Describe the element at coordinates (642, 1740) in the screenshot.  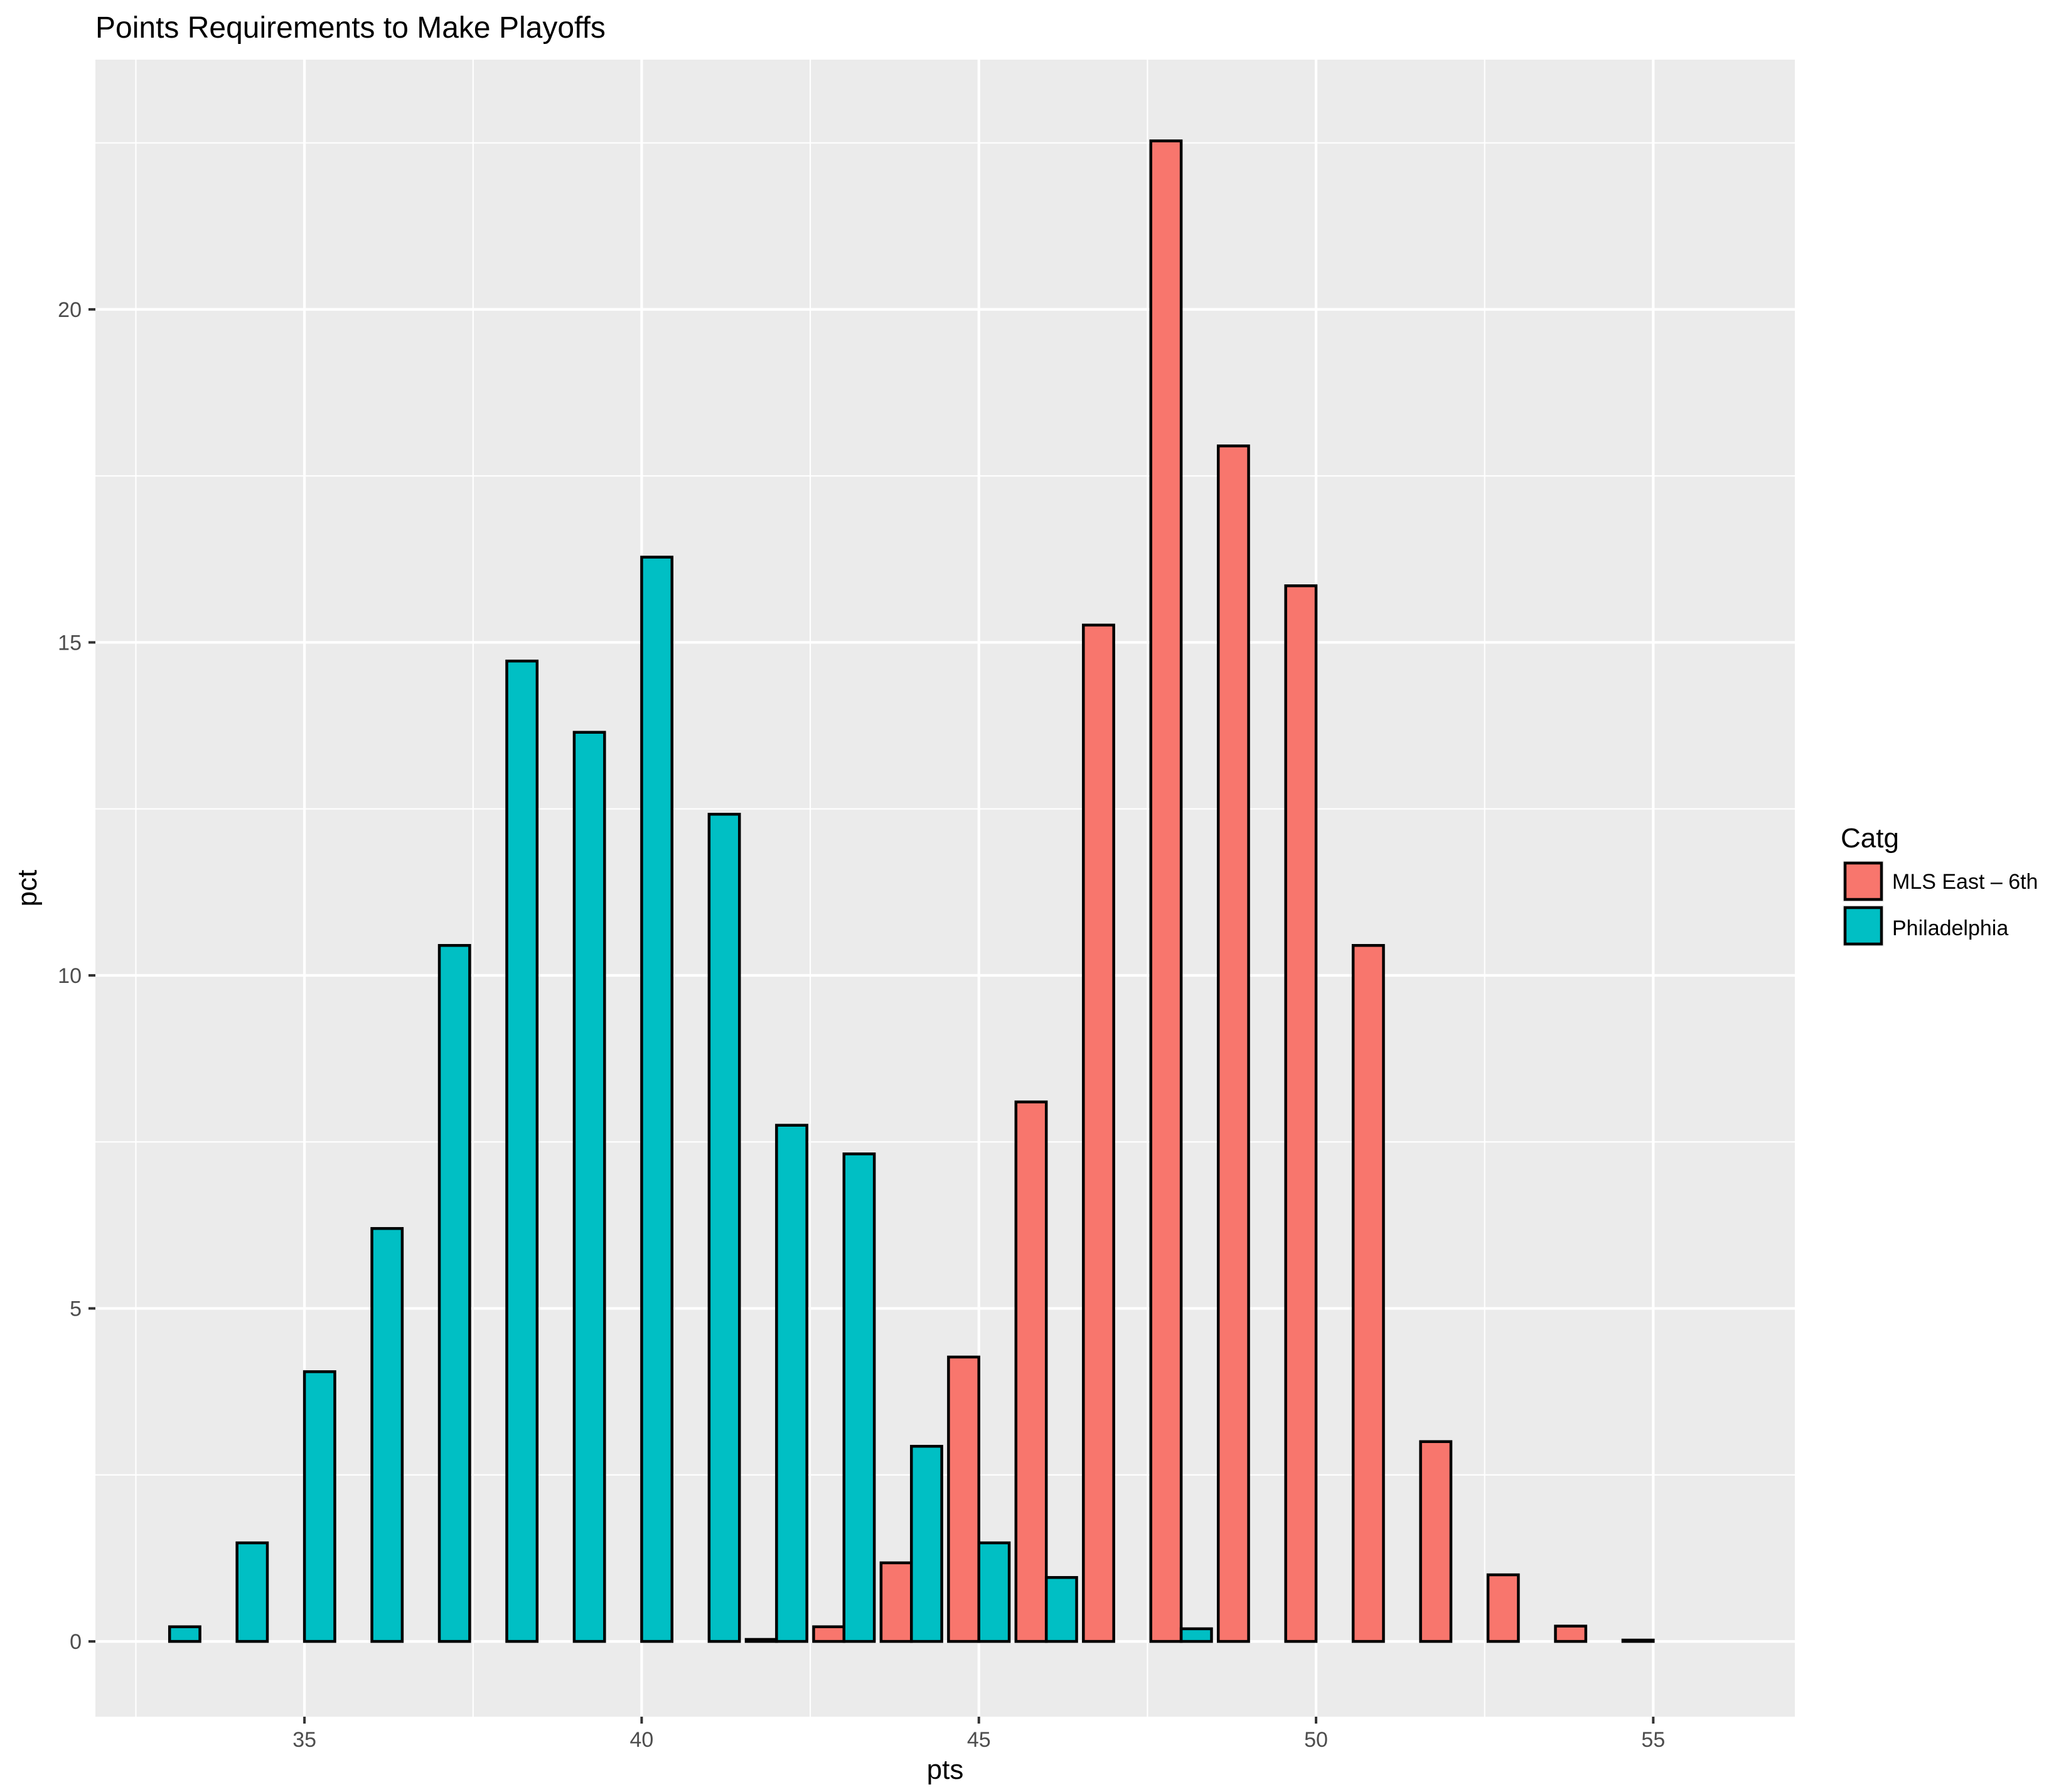
I see `x-tick-label: 40` at that location.